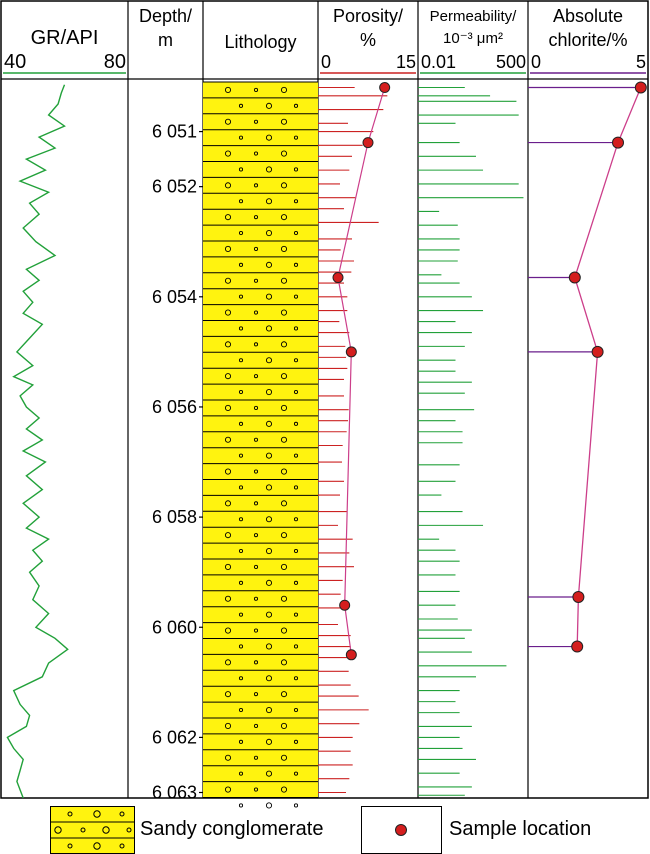 This screenshot has width=650, height=854. Describe the element at coordinates (401, 830) in the screenshot. I see `legend-sample-swatch` at that location.